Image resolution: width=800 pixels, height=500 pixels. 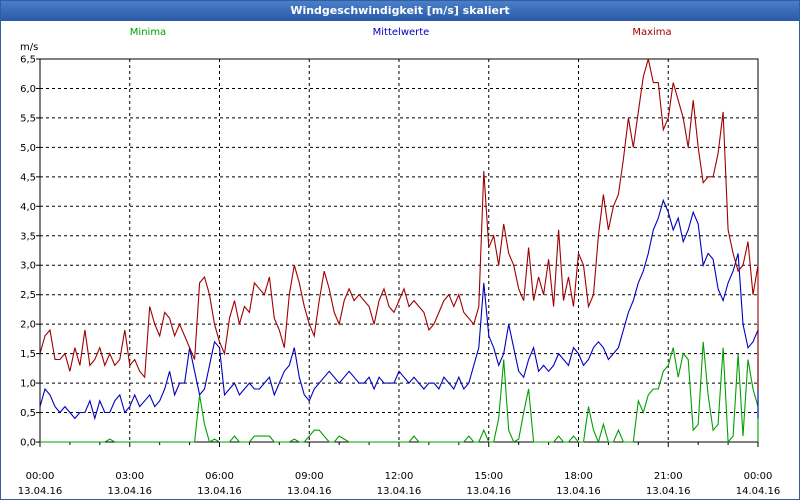 What do you see at coordinates (578, 476) in the screenshot?
I see `x-tick-time-label: 18:00` at bounding box center [578, 476].